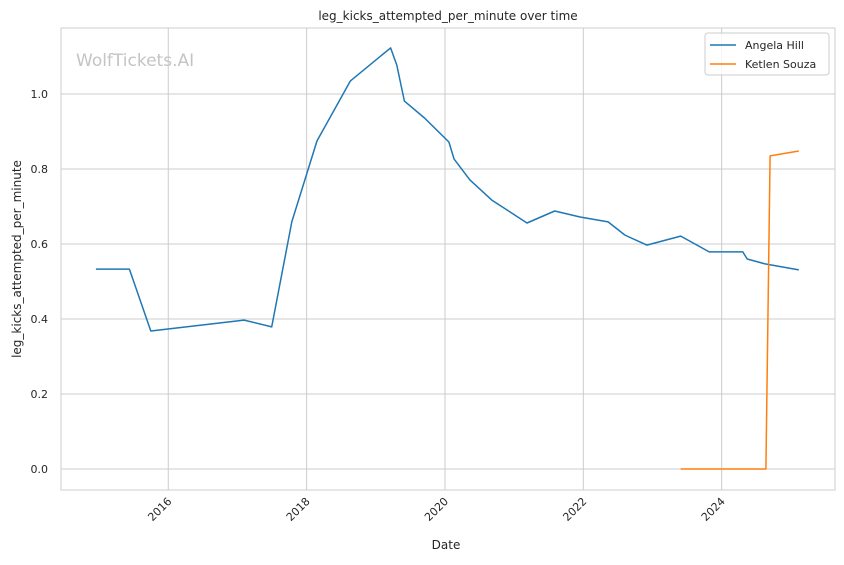 This screenshot has width=844, height=565. I want to click on series-line, so click(740, 310).